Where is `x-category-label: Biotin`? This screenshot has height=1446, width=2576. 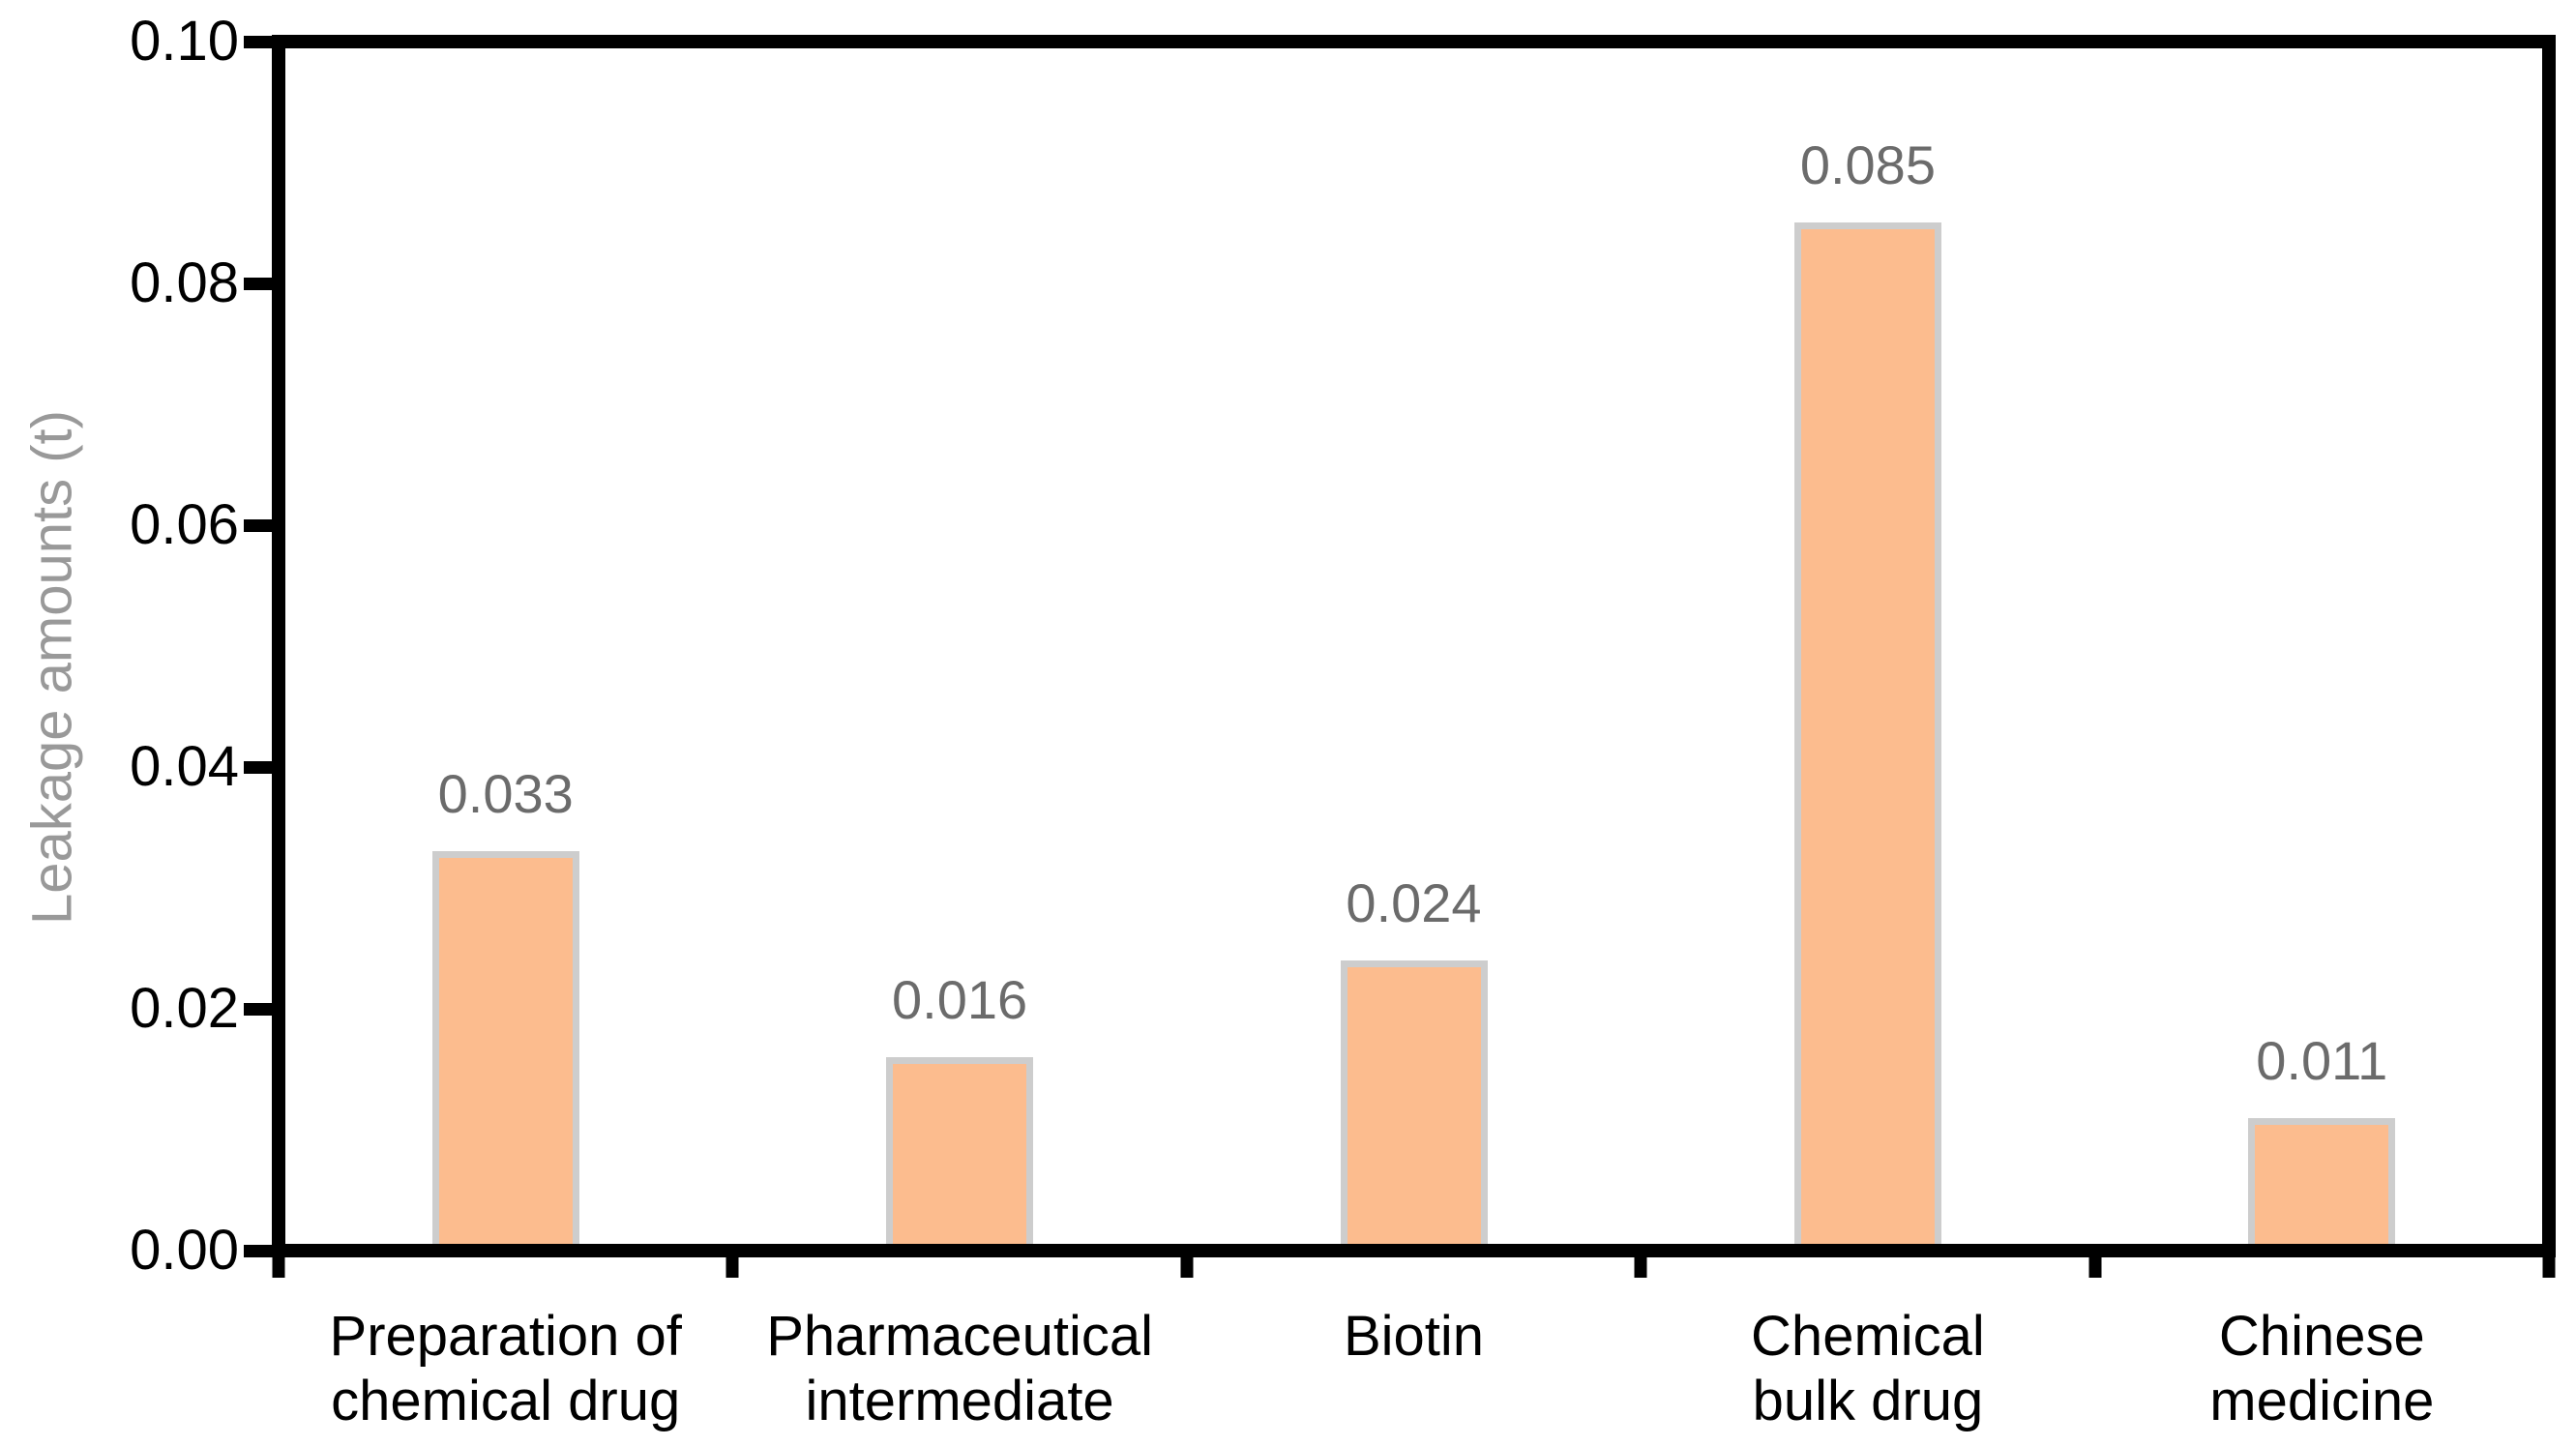 x-category-label: Biotin is located at coordinates (1414, 1337).